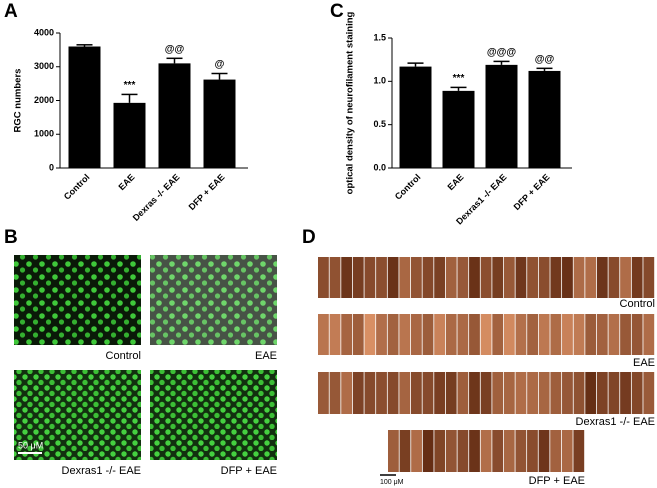  What do you see at coordinates (379, 124) in the screenshot?
I see `y-tick-label: 0.5` at bounding box center [379, 124].